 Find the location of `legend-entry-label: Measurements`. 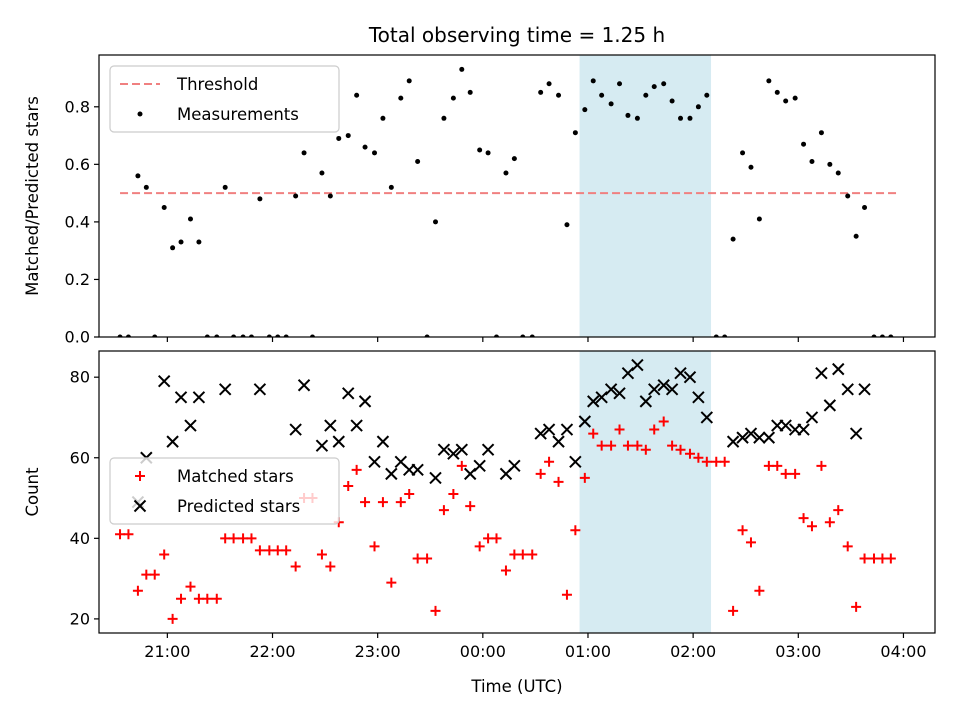

legend-entry-label: Measurements is located at coordinates (238, 114).